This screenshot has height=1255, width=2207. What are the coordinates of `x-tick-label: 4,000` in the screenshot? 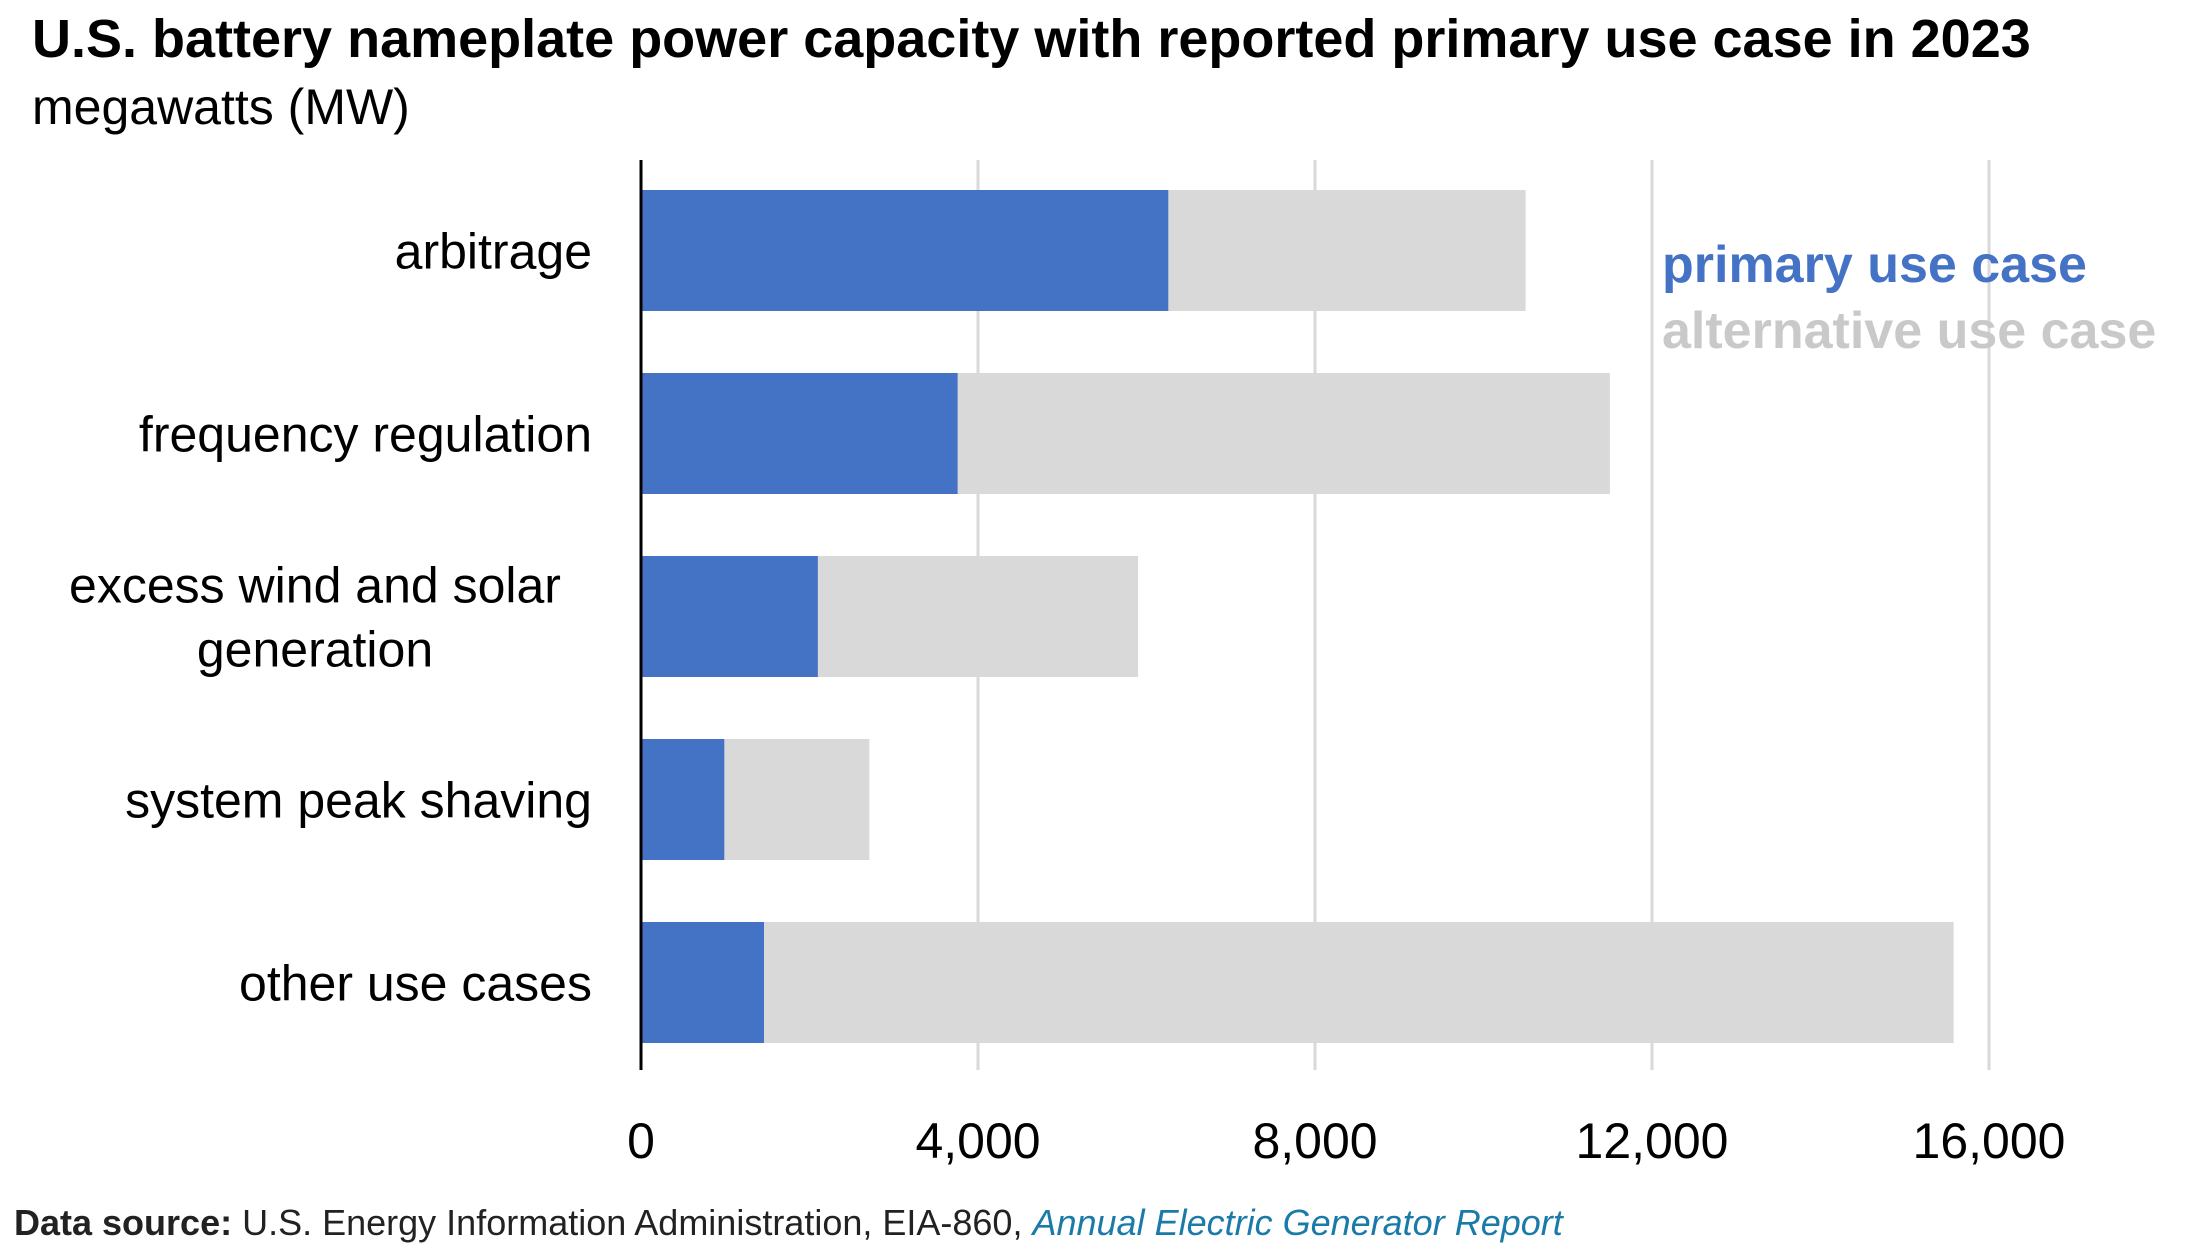 It's located at (977, 1141).